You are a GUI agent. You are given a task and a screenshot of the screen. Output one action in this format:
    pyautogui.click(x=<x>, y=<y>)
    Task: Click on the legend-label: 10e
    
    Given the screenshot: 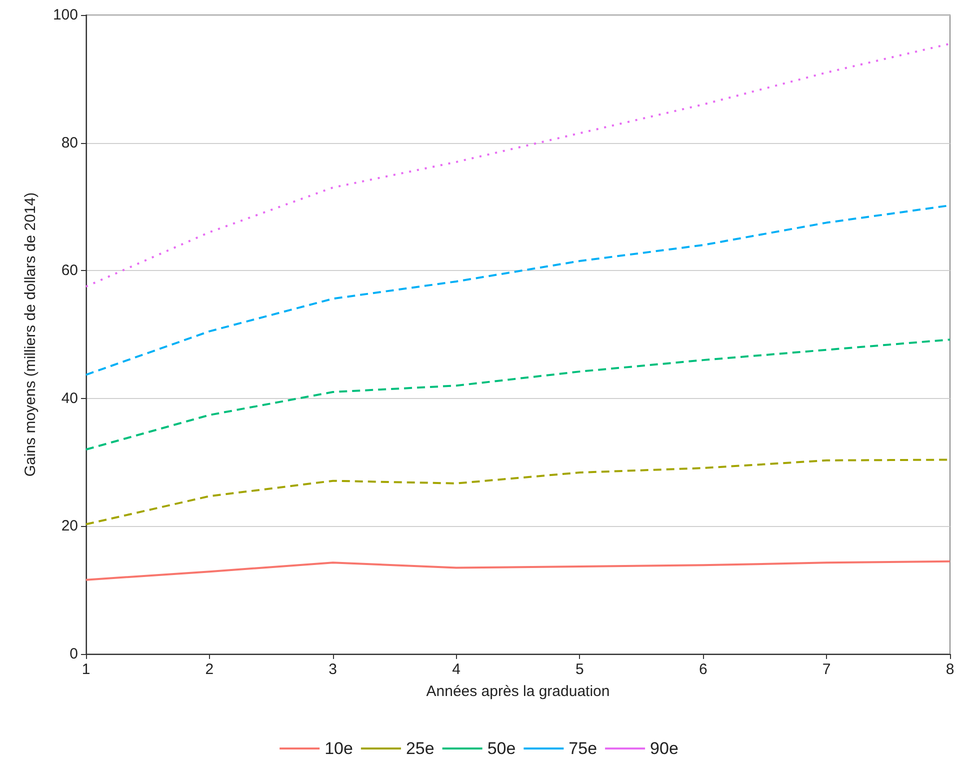 What is the action you would take?
    pyautogui.click(x=338, y=748)
    